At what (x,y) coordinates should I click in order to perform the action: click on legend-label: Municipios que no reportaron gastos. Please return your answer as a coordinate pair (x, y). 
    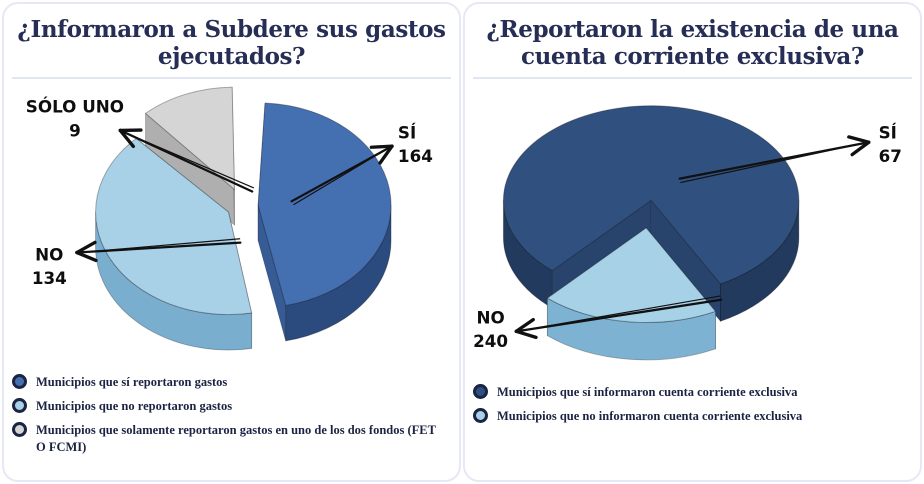
    Looking at the image, I should click on (134, 406).